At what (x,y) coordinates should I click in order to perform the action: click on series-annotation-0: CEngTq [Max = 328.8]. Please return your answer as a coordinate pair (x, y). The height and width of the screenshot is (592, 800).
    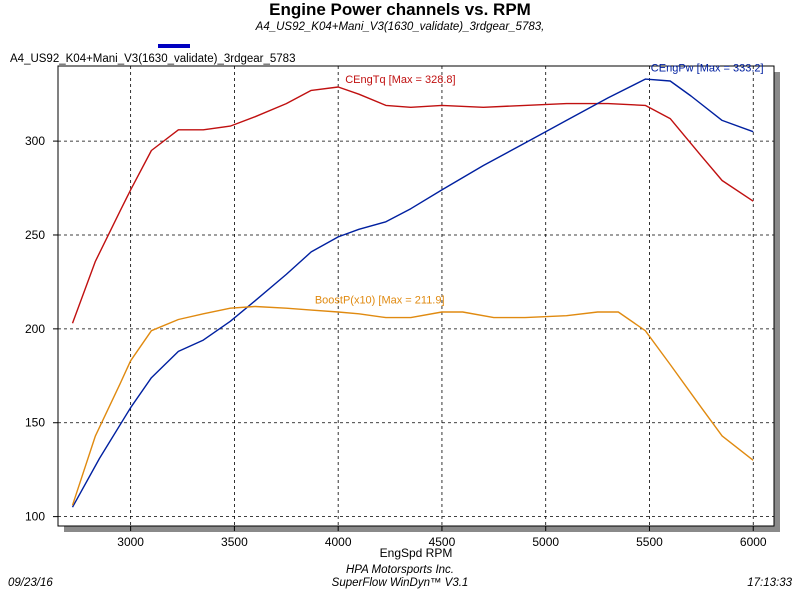
    Looking at the image, I should click on (400, 80).